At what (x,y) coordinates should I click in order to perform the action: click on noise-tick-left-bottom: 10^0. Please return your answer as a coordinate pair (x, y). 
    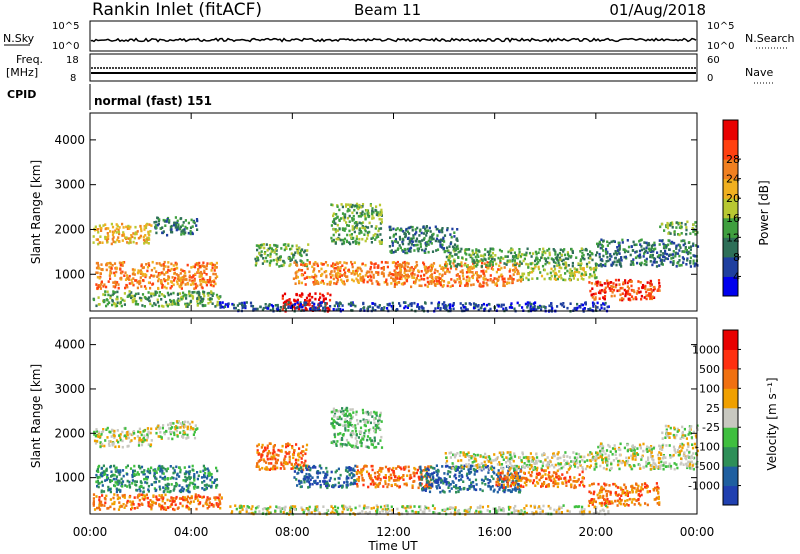
    Looking at the image, I should click on (65, 46).